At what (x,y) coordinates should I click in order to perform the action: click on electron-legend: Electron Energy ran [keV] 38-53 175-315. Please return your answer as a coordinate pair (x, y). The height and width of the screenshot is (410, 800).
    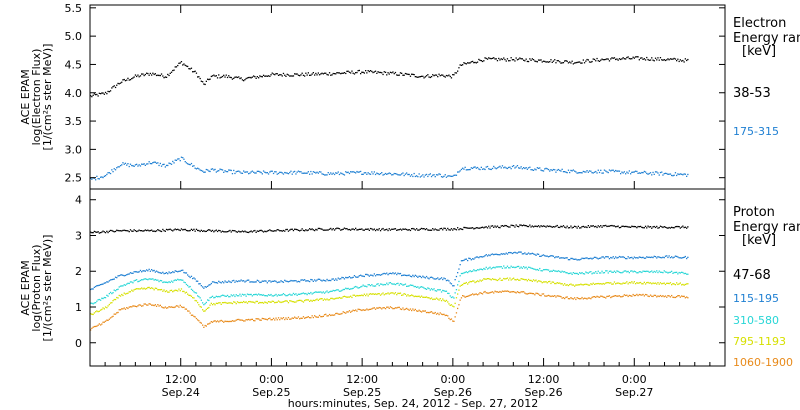
    Looking at the image, I should click on (766, 77).